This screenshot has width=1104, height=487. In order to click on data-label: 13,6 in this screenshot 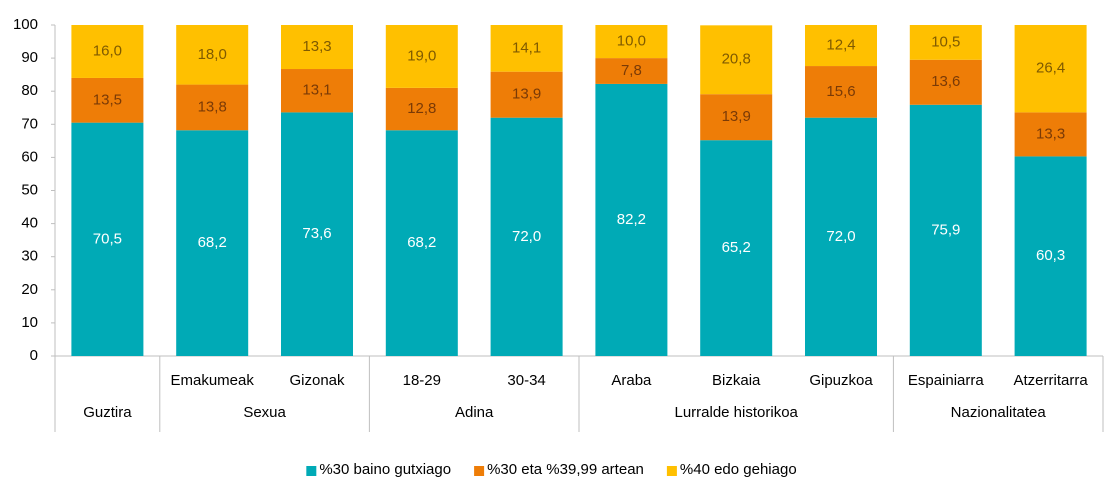, I will do `click(945, 81)`.